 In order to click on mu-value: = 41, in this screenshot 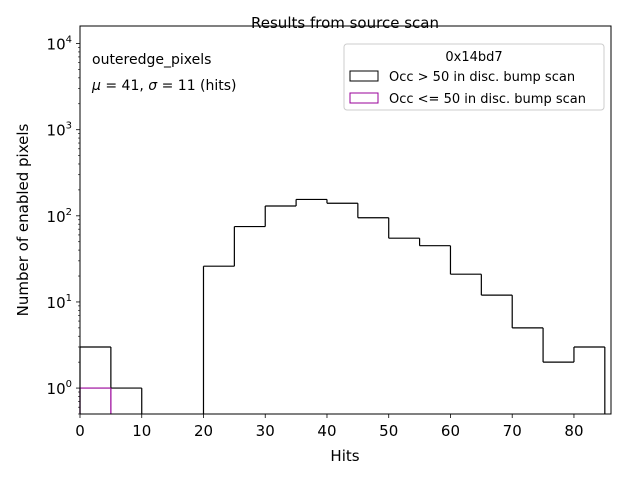, I will do `click(124, 86)`.